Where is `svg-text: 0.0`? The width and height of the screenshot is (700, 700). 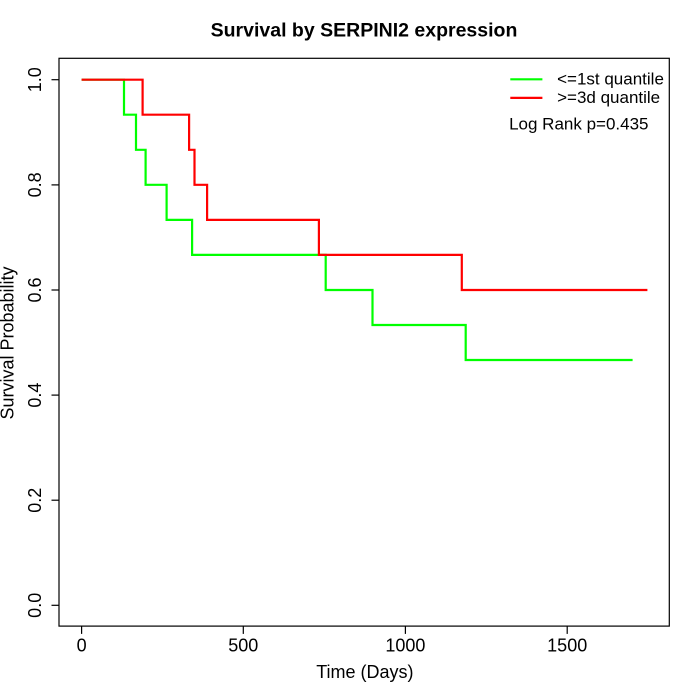
svg-text: 0.0 is located at coordinates (35, 605).